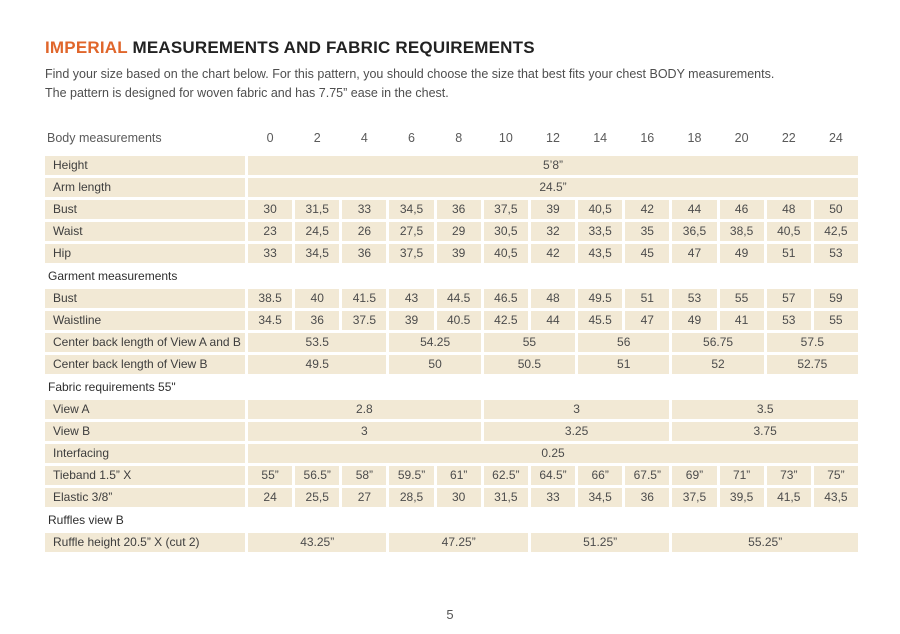 This screenshot has height=634, width=900. I want to click on size-column-header: 12, so click(553, 137).